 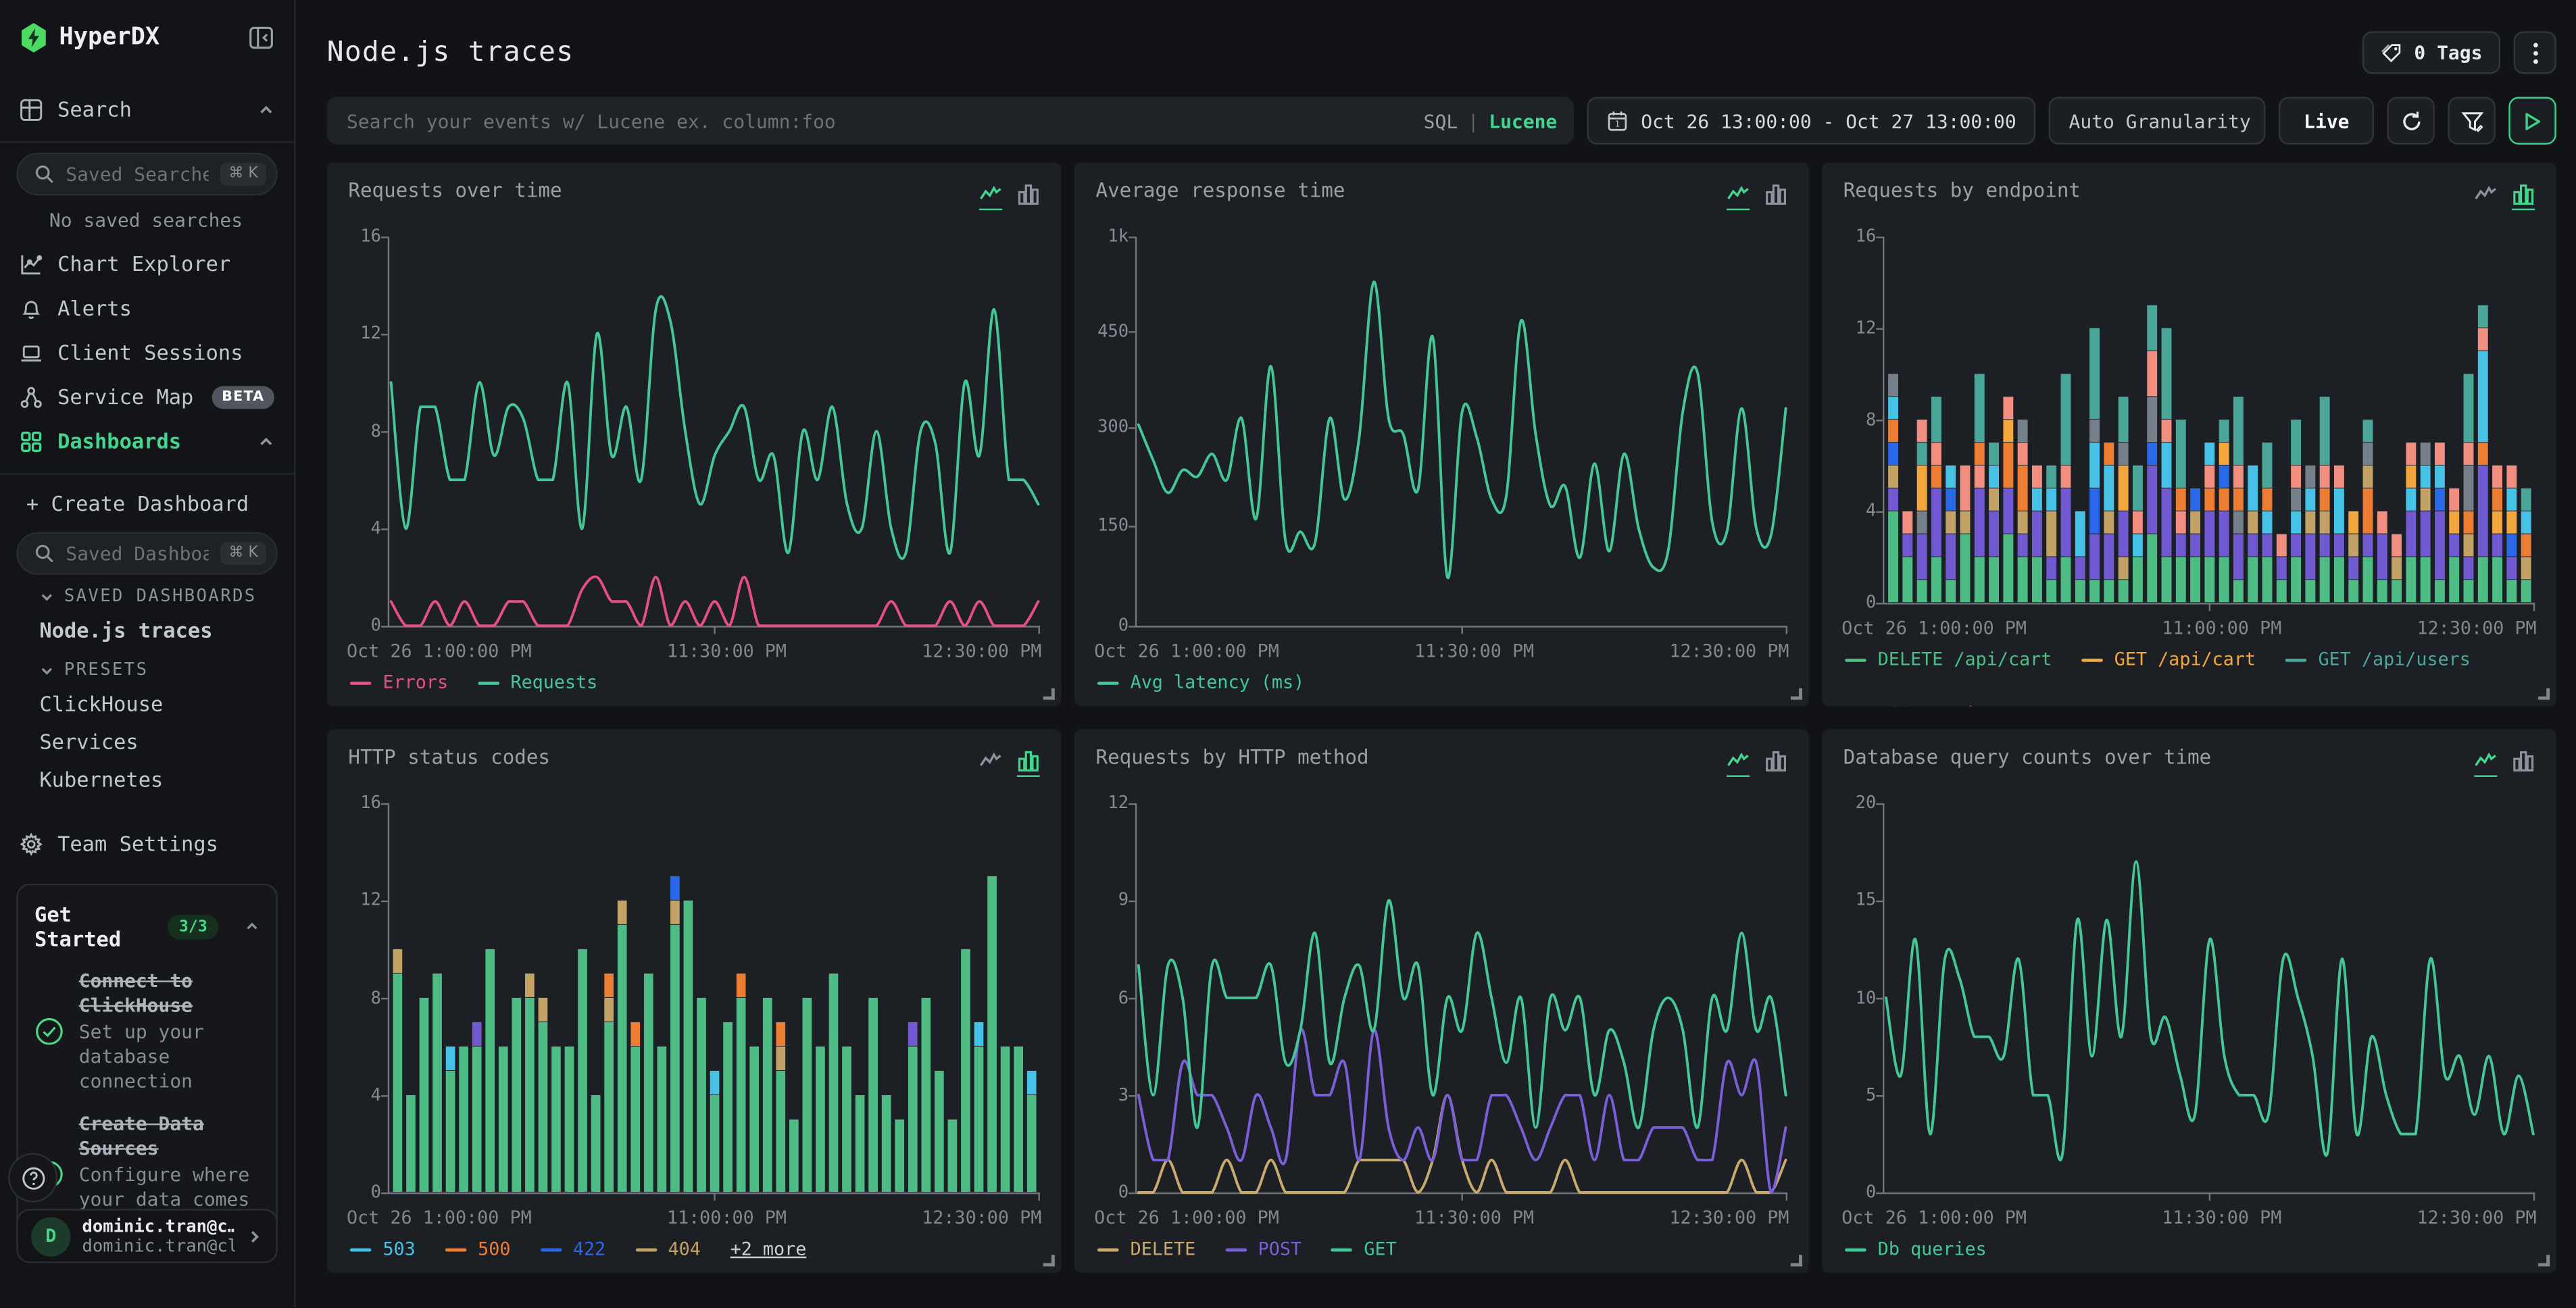 I want to click on legend-item: Db queries, so click(x=1916, y=1249).